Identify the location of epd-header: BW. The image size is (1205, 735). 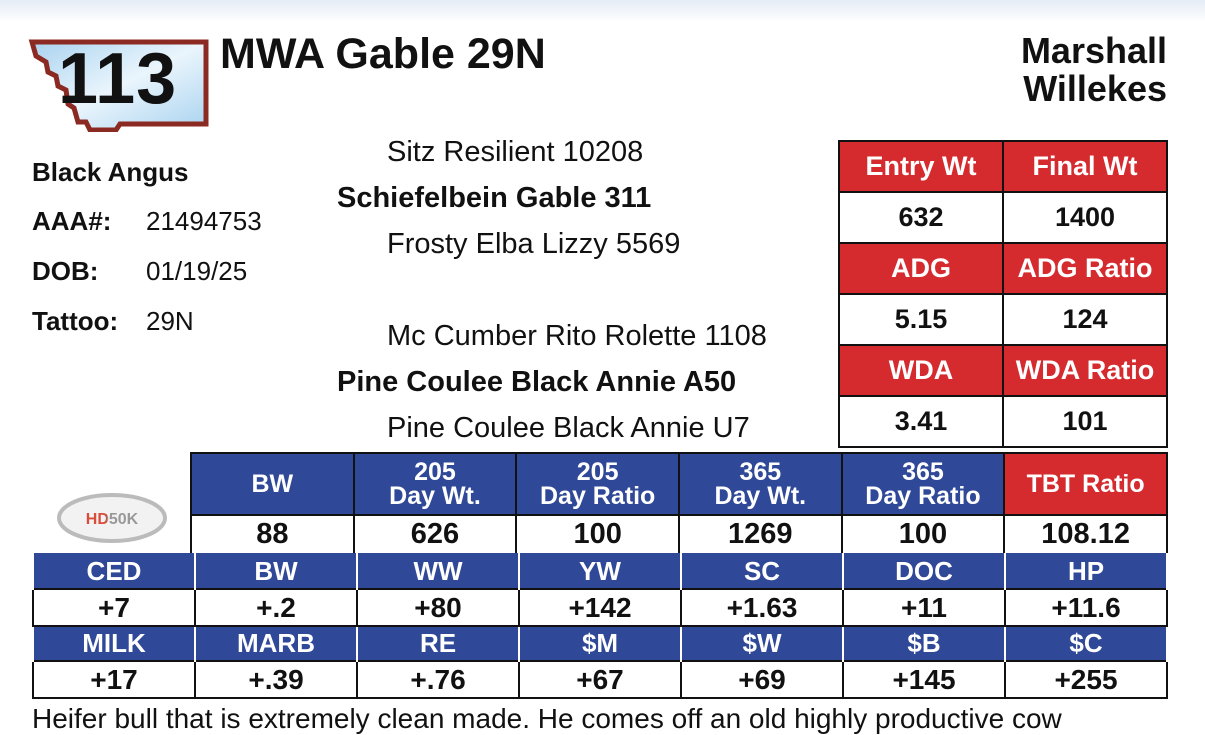
(276, 571).